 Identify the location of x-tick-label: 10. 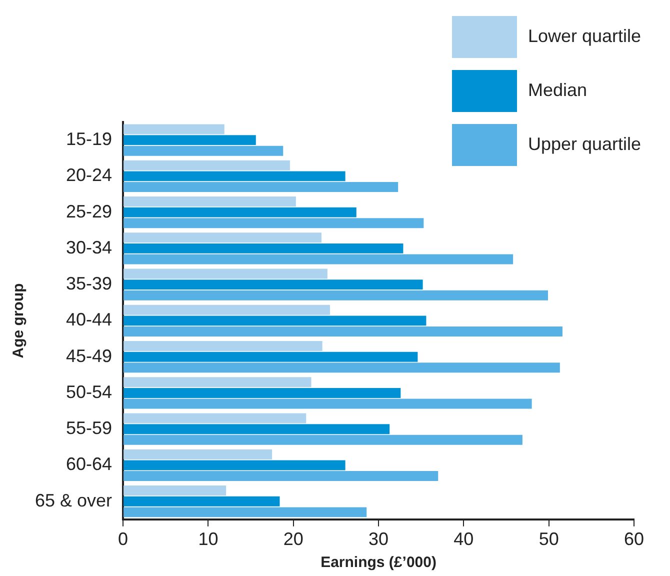
(208, 539).